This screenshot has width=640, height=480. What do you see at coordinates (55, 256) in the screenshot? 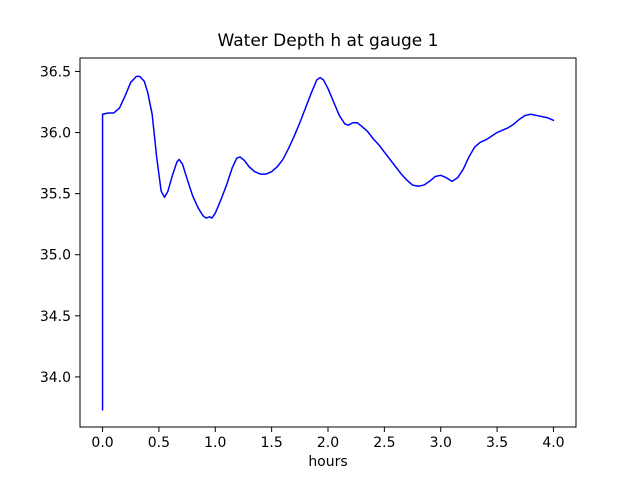
I see `y-tick-label: 35.0` at bounding box center [55, 256].